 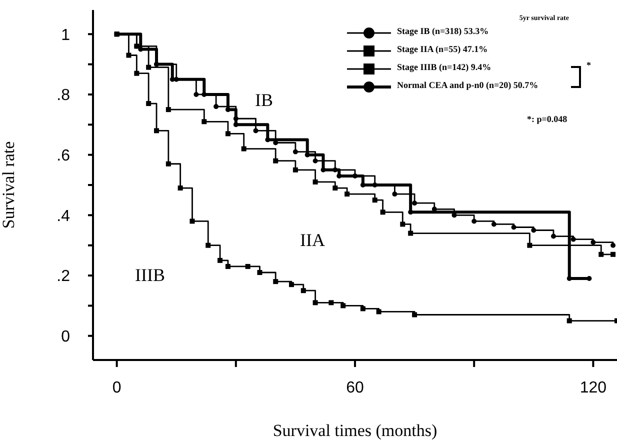 What do you see at coordinates (63, 156) in the screenshot?
I see `y-tick-label: .6` at bounding box center [63, 156].